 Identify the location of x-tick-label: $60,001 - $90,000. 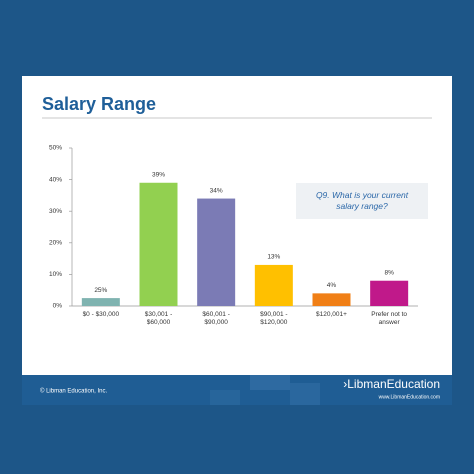
(216, 318).